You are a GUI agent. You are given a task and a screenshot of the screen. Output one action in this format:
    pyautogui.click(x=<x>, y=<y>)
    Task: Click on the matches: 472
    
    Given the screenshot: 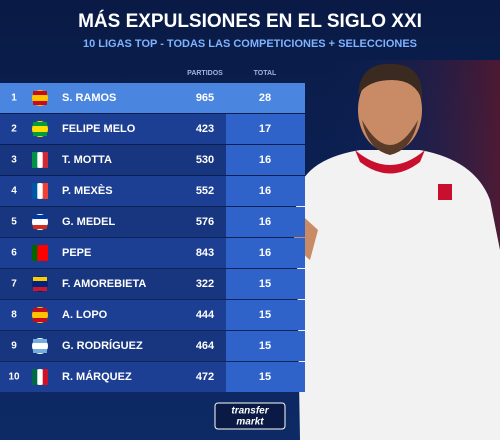 What is the action you would take?
    pyautogui.click(x=205, y=377)
    